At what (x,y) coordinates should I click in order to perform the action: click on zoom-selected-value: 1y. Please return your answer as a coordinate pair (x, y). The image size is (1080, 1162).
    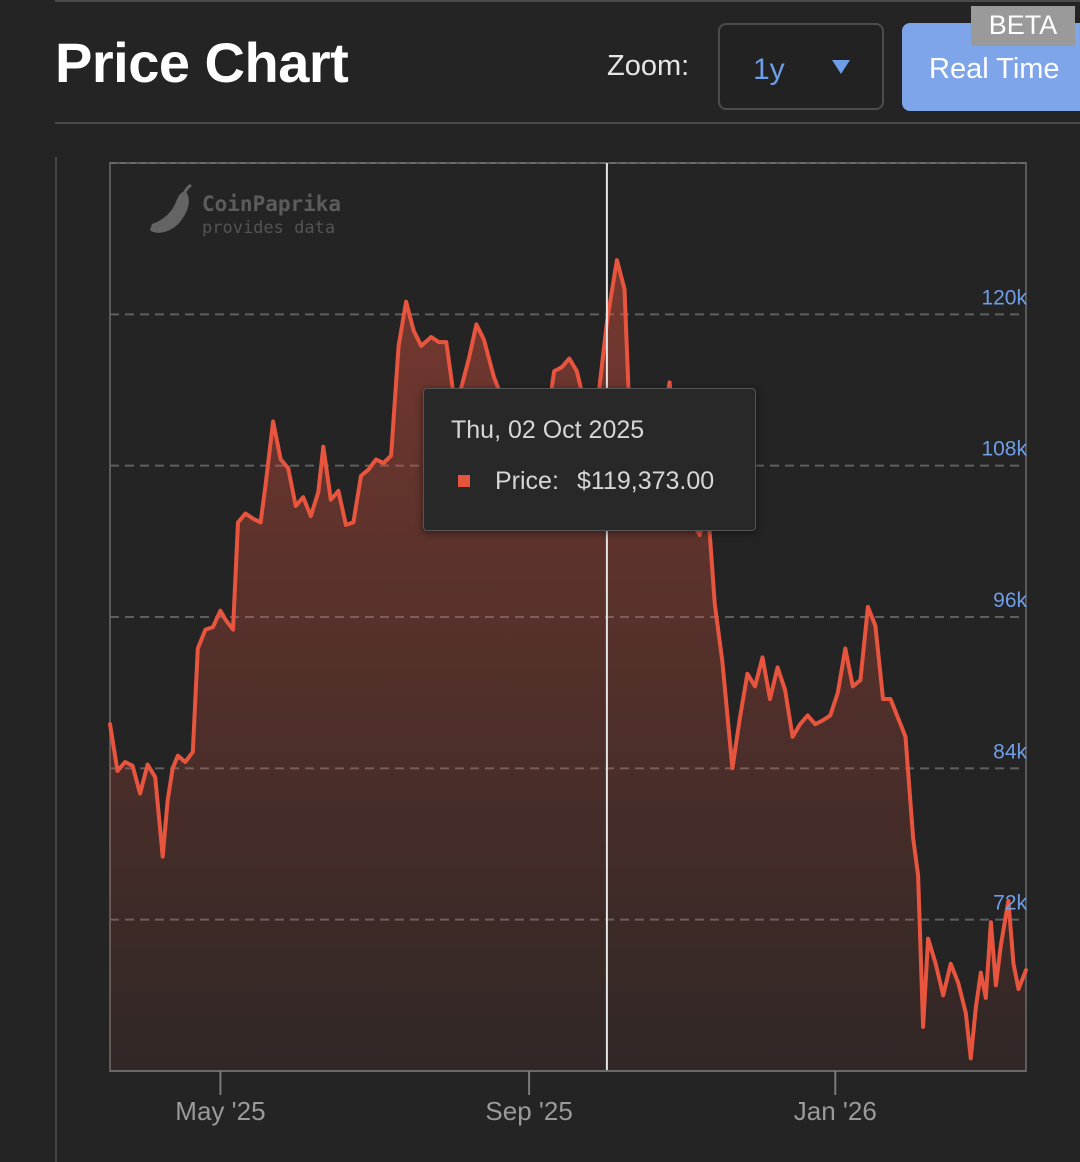
    Looking at the image, I should click on (769, 69).